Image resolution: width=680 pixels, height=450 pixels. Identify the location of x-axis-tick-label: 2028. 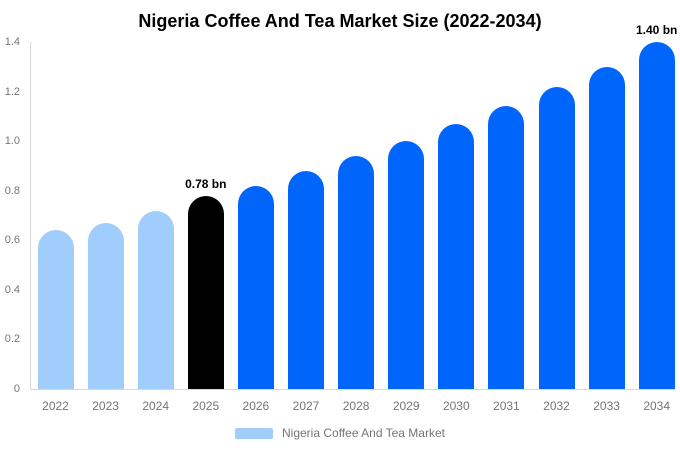
(356, 406).